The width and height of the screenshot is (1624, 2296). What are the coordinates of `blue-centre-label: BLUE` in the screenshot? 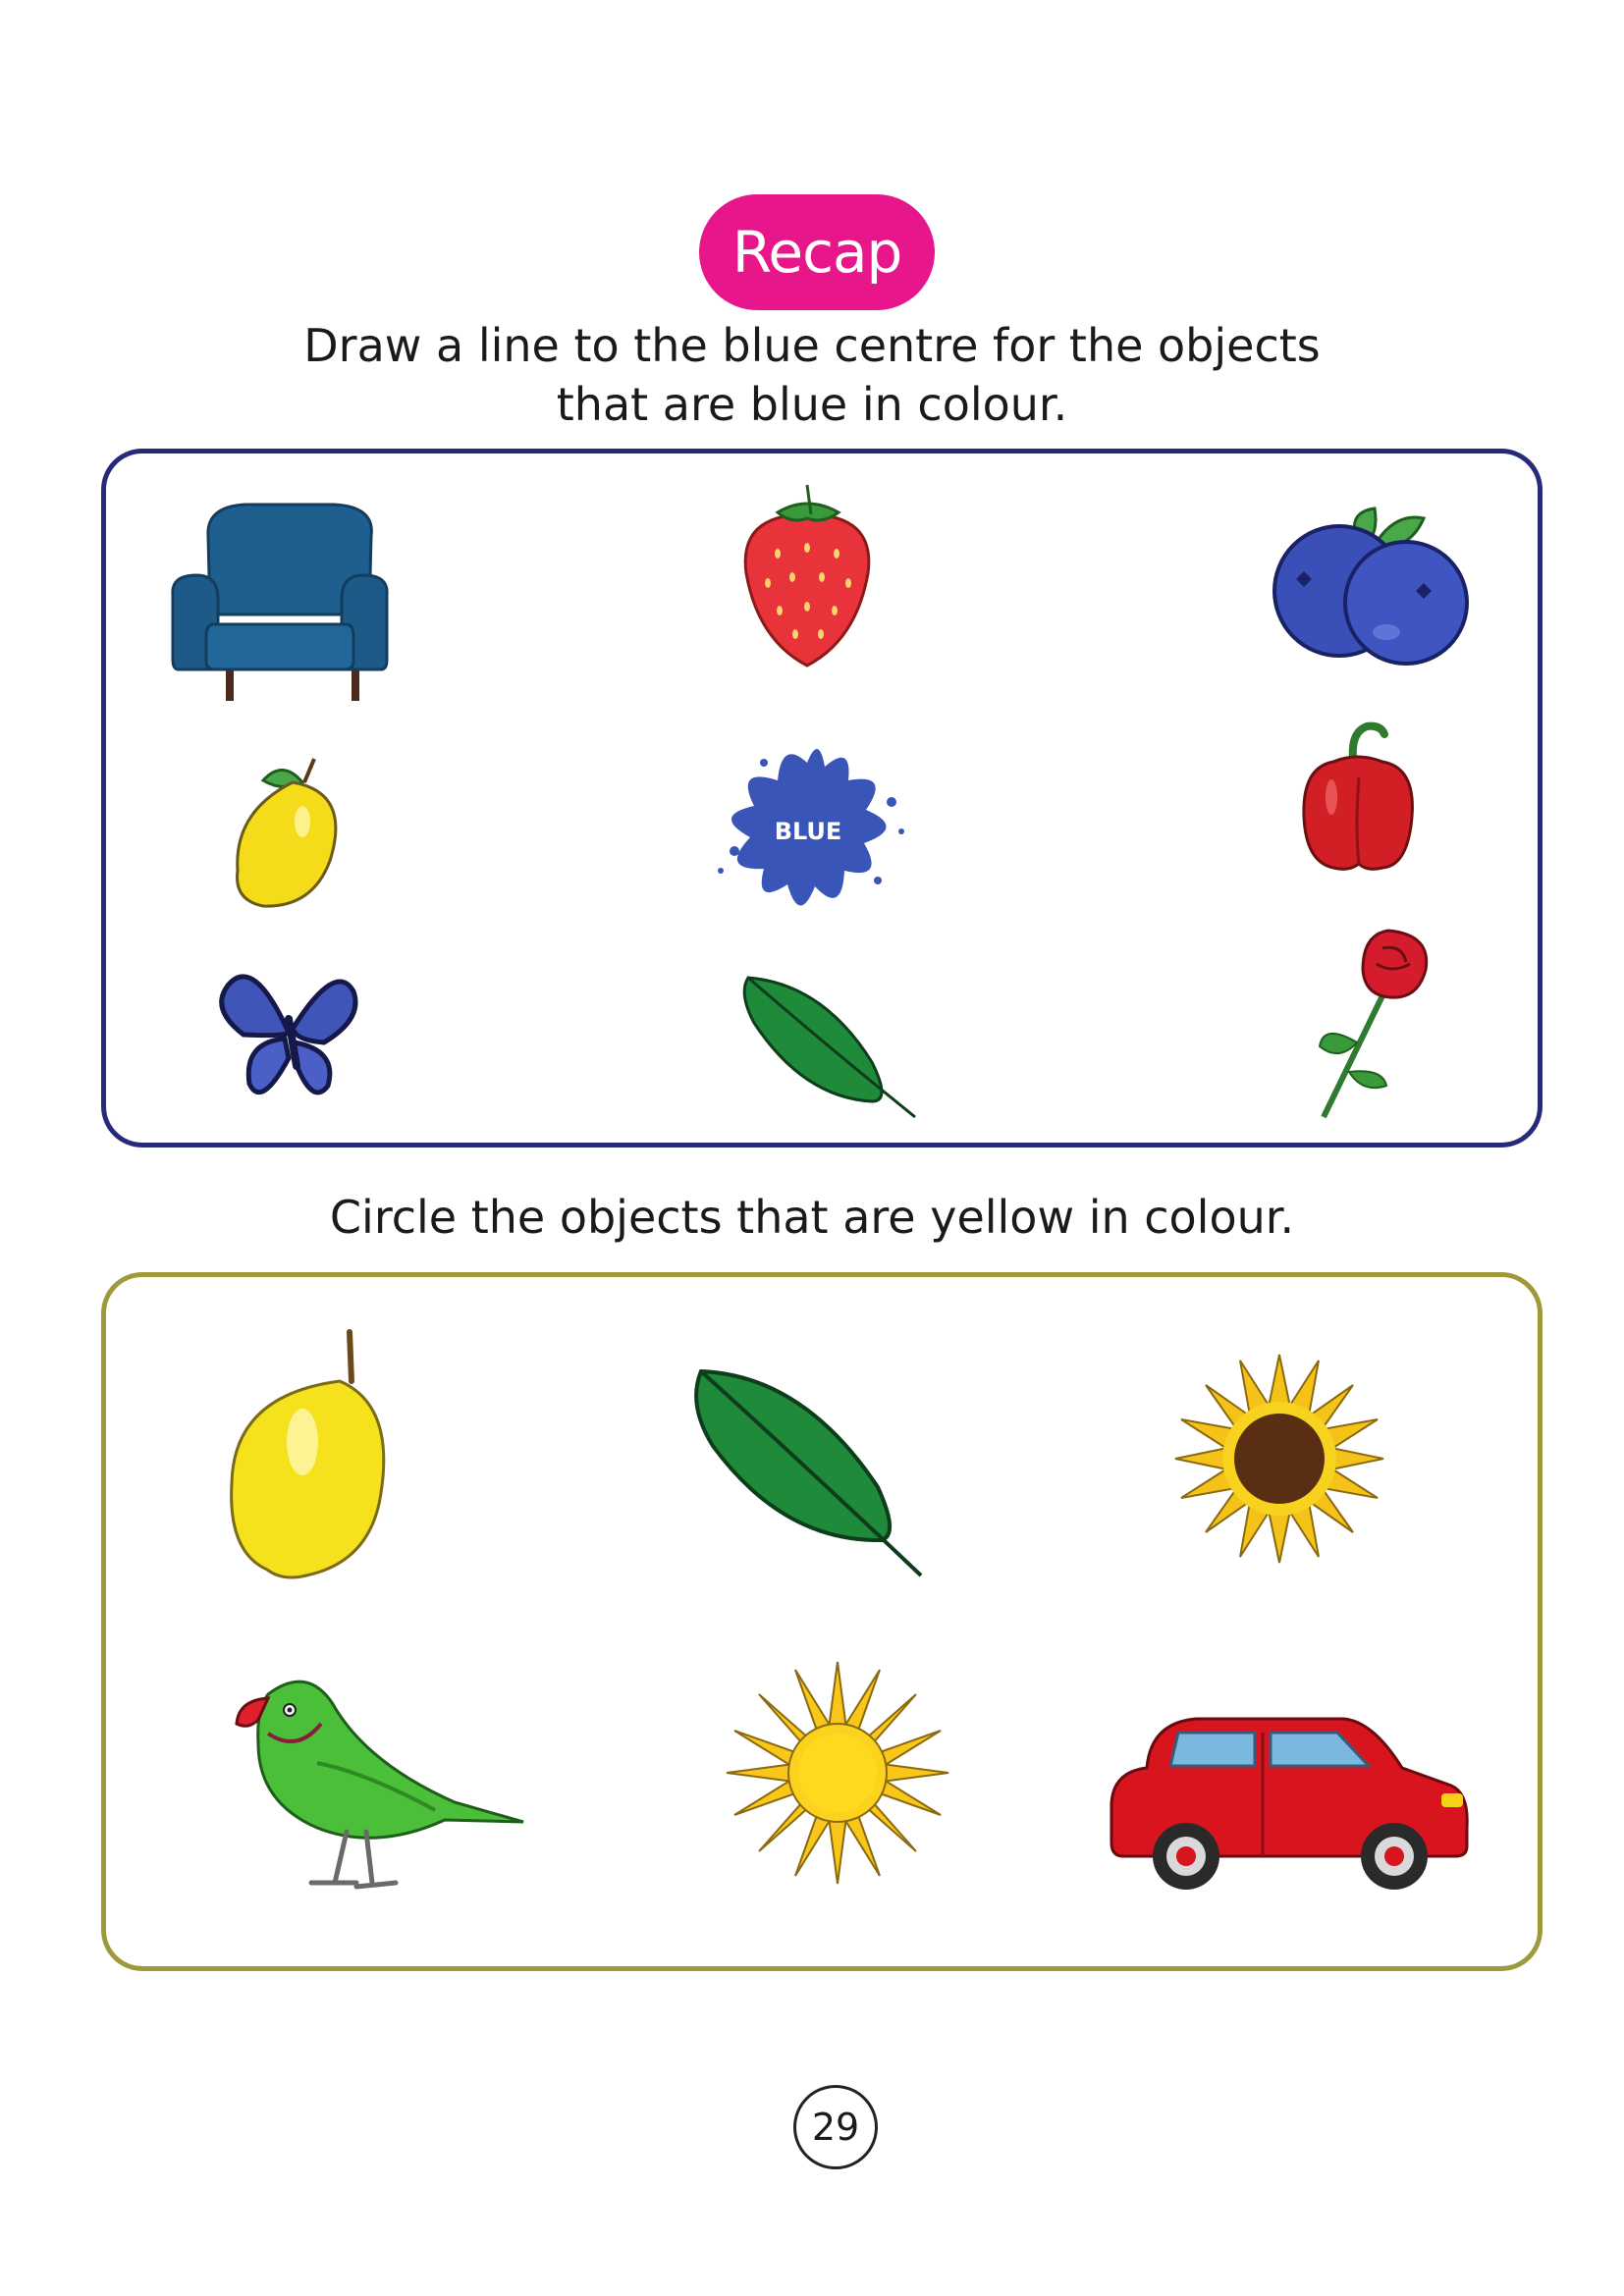 It's located at (808, 831).